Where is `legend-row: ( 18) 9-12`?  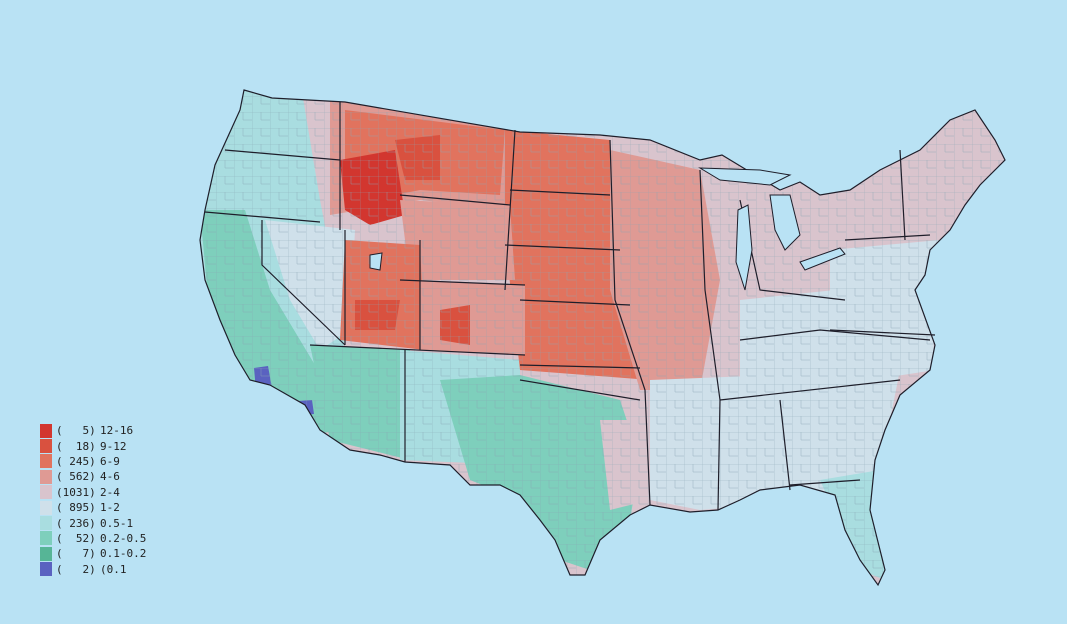 legend-row: ( 18) 9-12 is located at coordinates (93, 446).